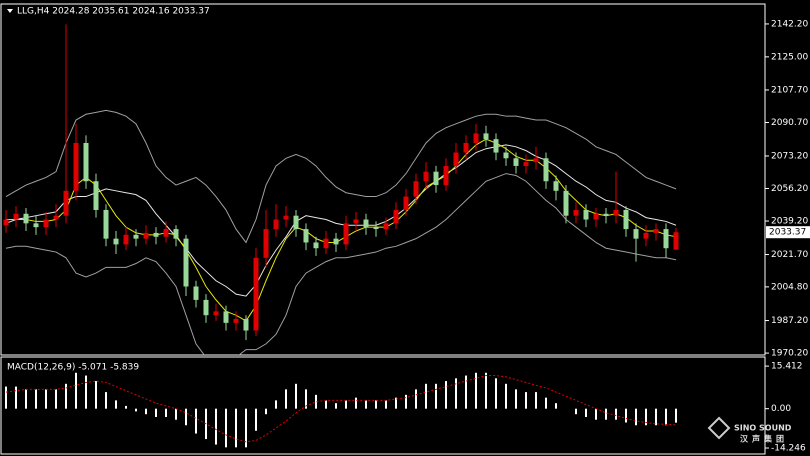 This screenshot has height=456, width=810. What do you see at coordinates (781, 409) in the screenshot?
I see `y-tick-label: 0.00` at bounding box center [781, 409].